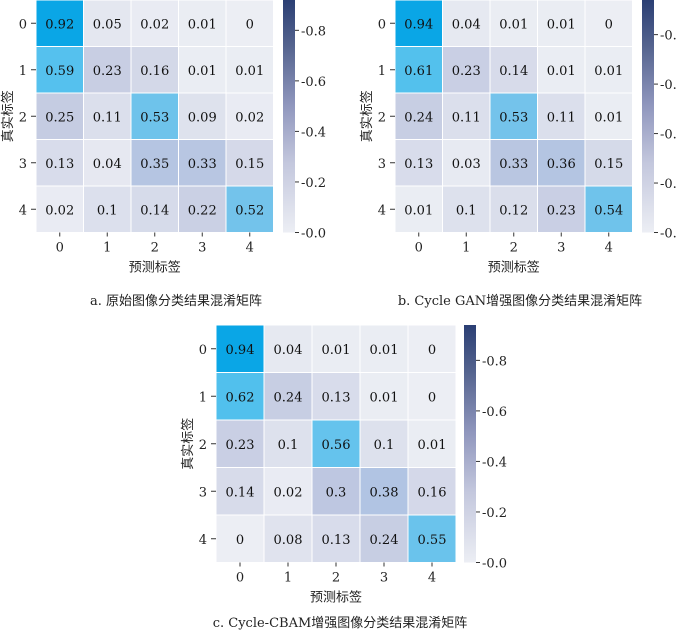 Image resolution: width=677 pixels, height=631 pixels. I want to click on heatmap-b-value-2-3: 0.11, so click(561, 117).